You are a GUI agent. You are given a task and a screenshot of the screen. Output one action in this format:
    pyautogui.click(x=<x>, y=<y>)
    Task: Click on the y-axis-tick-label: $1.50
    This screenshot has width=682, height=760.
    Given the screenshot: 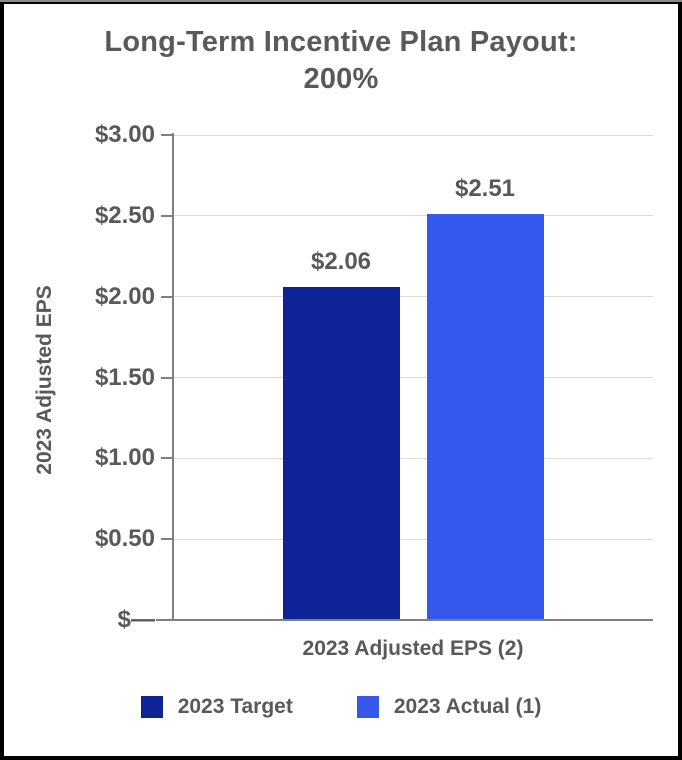 What is the action you would take?
    pyautogui.click(x=124, y=377)
    